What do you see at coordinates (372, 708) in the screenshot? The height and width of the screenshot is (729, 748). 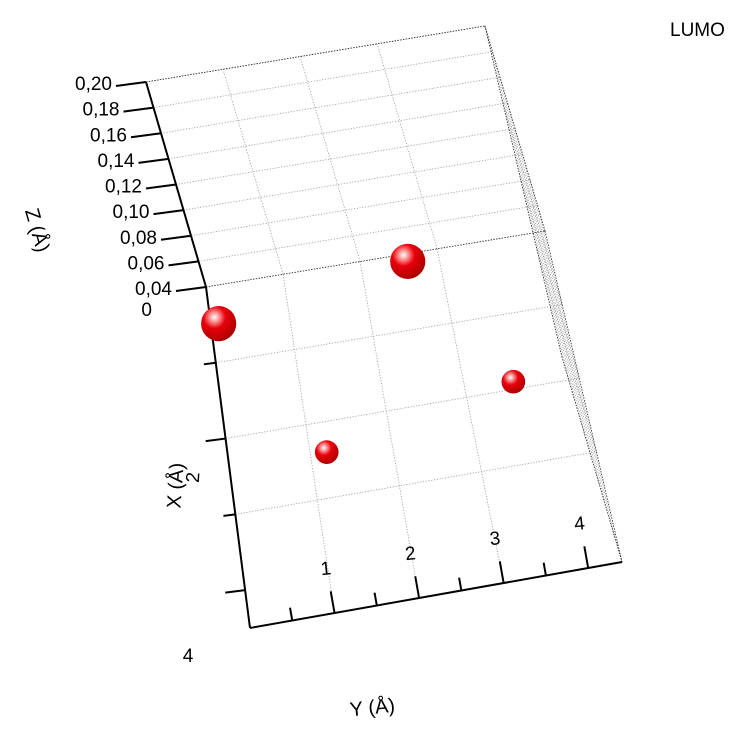 I see `y-axis-title: Y (Å)` at bounding box center [372, 708].